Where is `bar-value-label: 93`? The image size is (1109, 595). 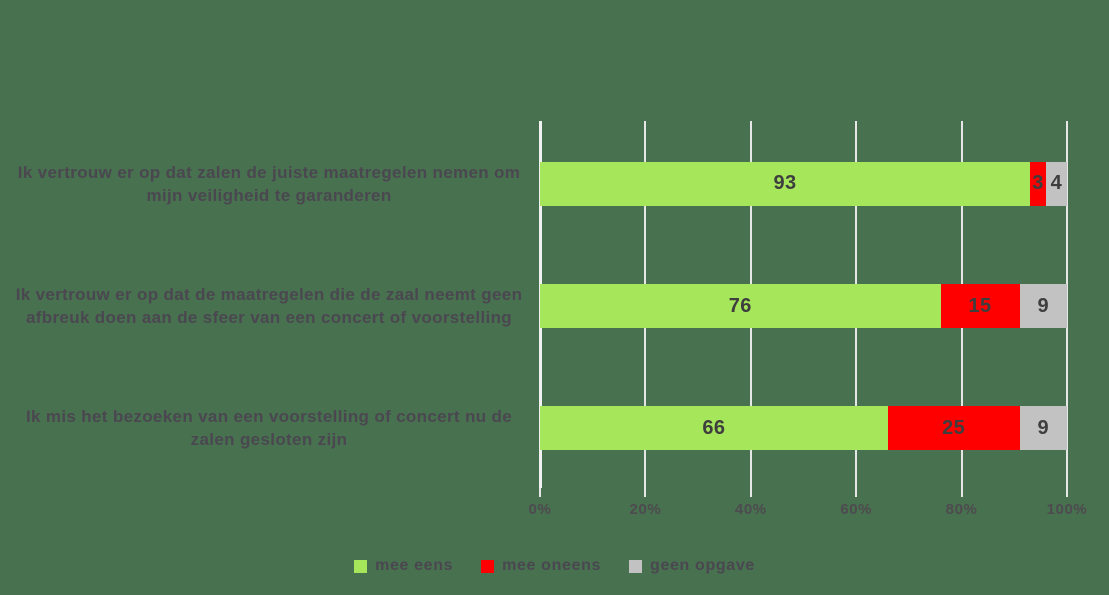
bar-value-label: 93 is located at coordinates (785, 183).